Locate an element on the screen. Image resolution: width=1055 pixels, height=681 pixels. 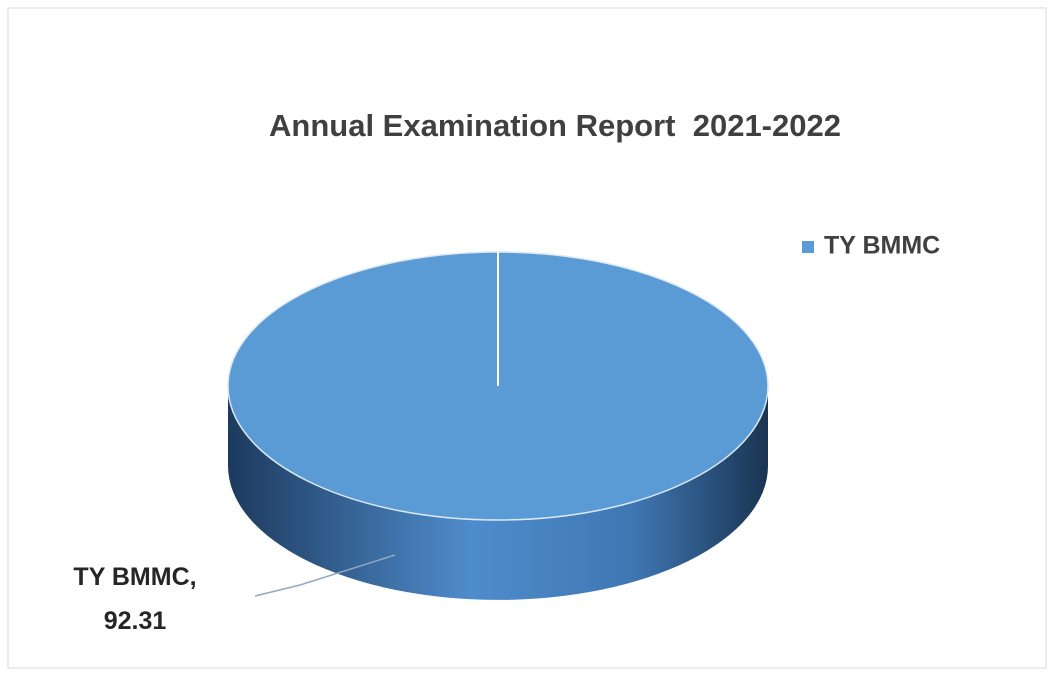
legend-swatch is located at coordinates (808, 247).